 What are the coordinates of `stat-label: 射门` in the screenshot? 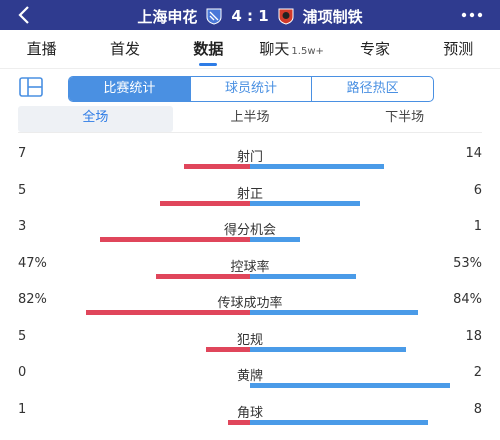 It's located at (249, 157).